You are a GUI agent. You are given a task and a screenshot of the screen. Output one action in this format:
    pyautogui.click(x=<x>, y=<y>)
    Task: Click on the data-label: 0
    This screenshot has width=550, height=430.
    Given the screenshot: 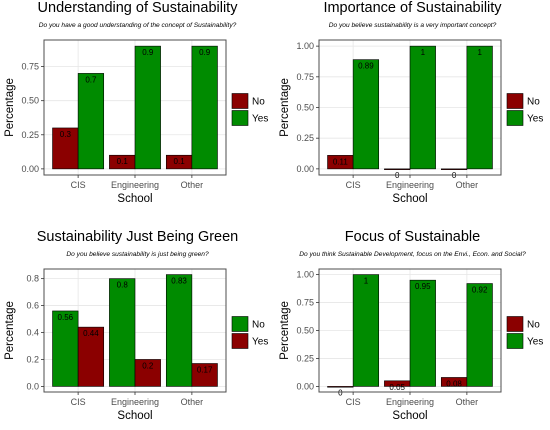 What is the action you would take?
    pyautogui.click(x=340, y=392)
    